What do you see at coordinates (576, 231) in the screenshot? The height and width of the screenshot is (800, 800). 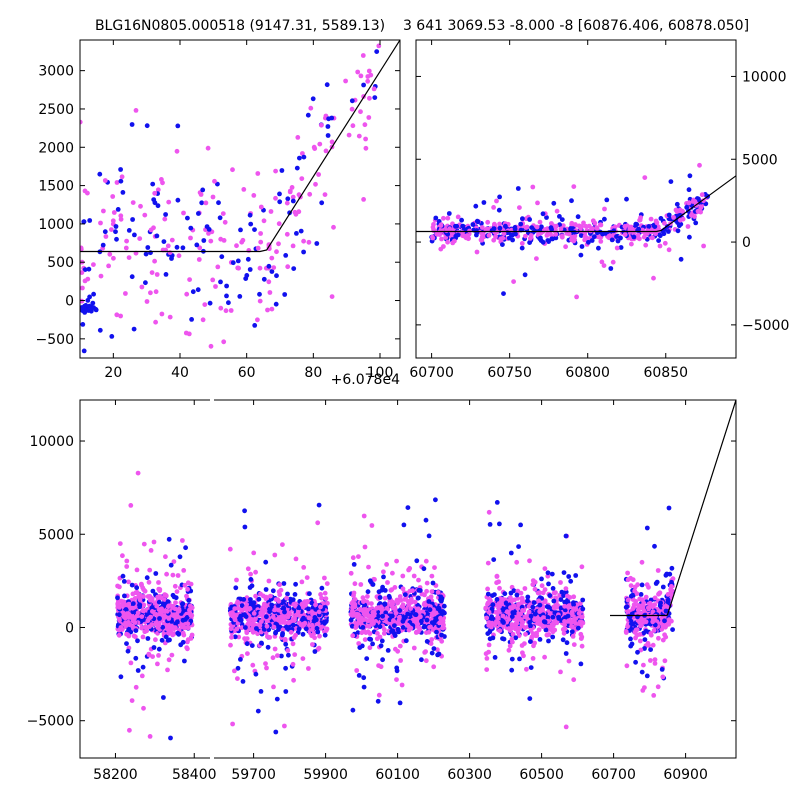 I see `scatter-points` at bounding box center [576, 231].